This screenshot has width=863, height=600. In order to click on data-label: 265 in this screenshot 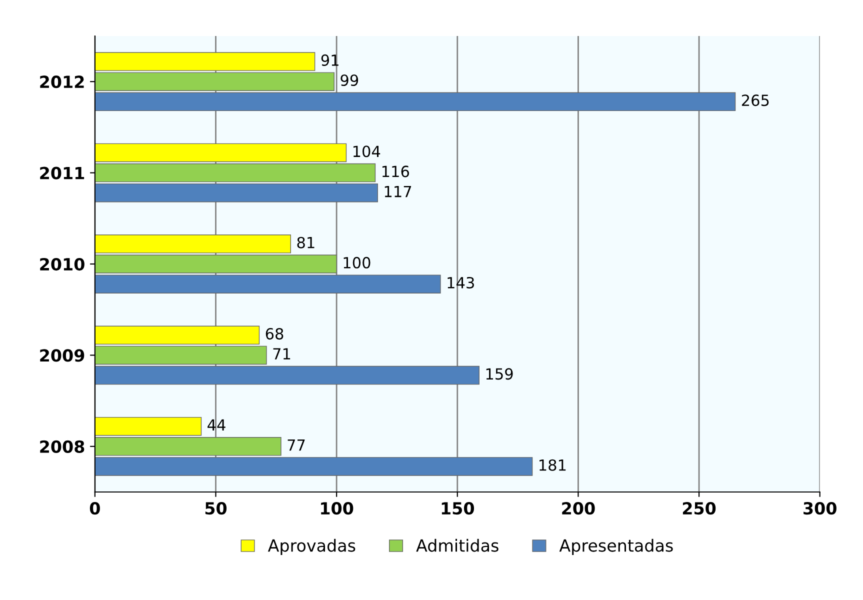, I will do `click(755, 100)`.